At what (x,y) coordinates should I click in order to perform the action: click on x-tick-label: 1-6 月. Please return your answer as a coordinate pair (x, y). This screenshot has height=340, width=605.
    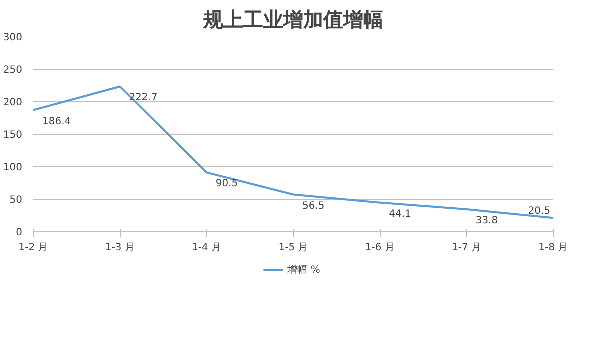
    Looking at the image, I should click on (380, 248).